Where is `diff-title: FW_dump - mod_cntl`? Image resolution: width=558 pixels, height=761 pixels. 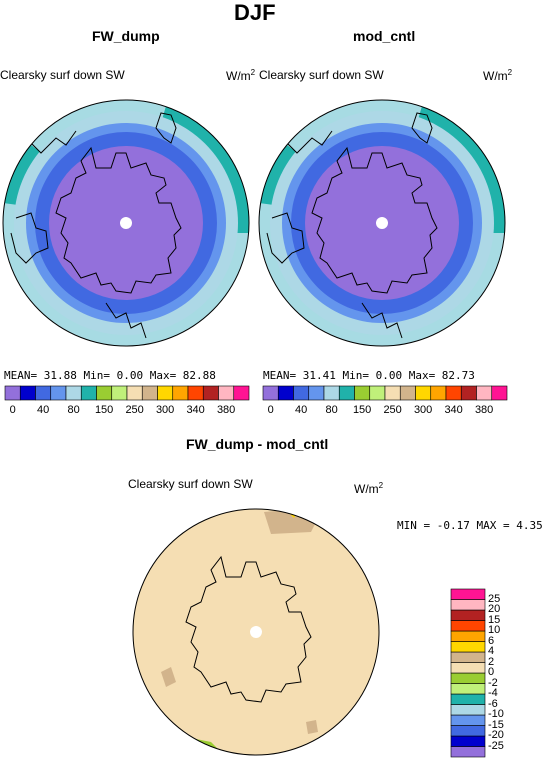 diff-title: FW_dump - mod_cntl is located at coordinates (257, 444).